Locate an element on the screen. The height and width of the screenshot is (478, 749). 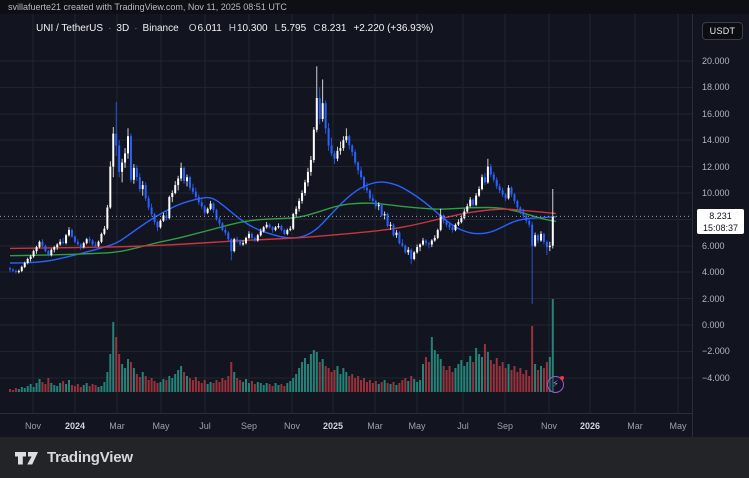
price-tick-label: 2.000 is located at coordinates (713, 298).